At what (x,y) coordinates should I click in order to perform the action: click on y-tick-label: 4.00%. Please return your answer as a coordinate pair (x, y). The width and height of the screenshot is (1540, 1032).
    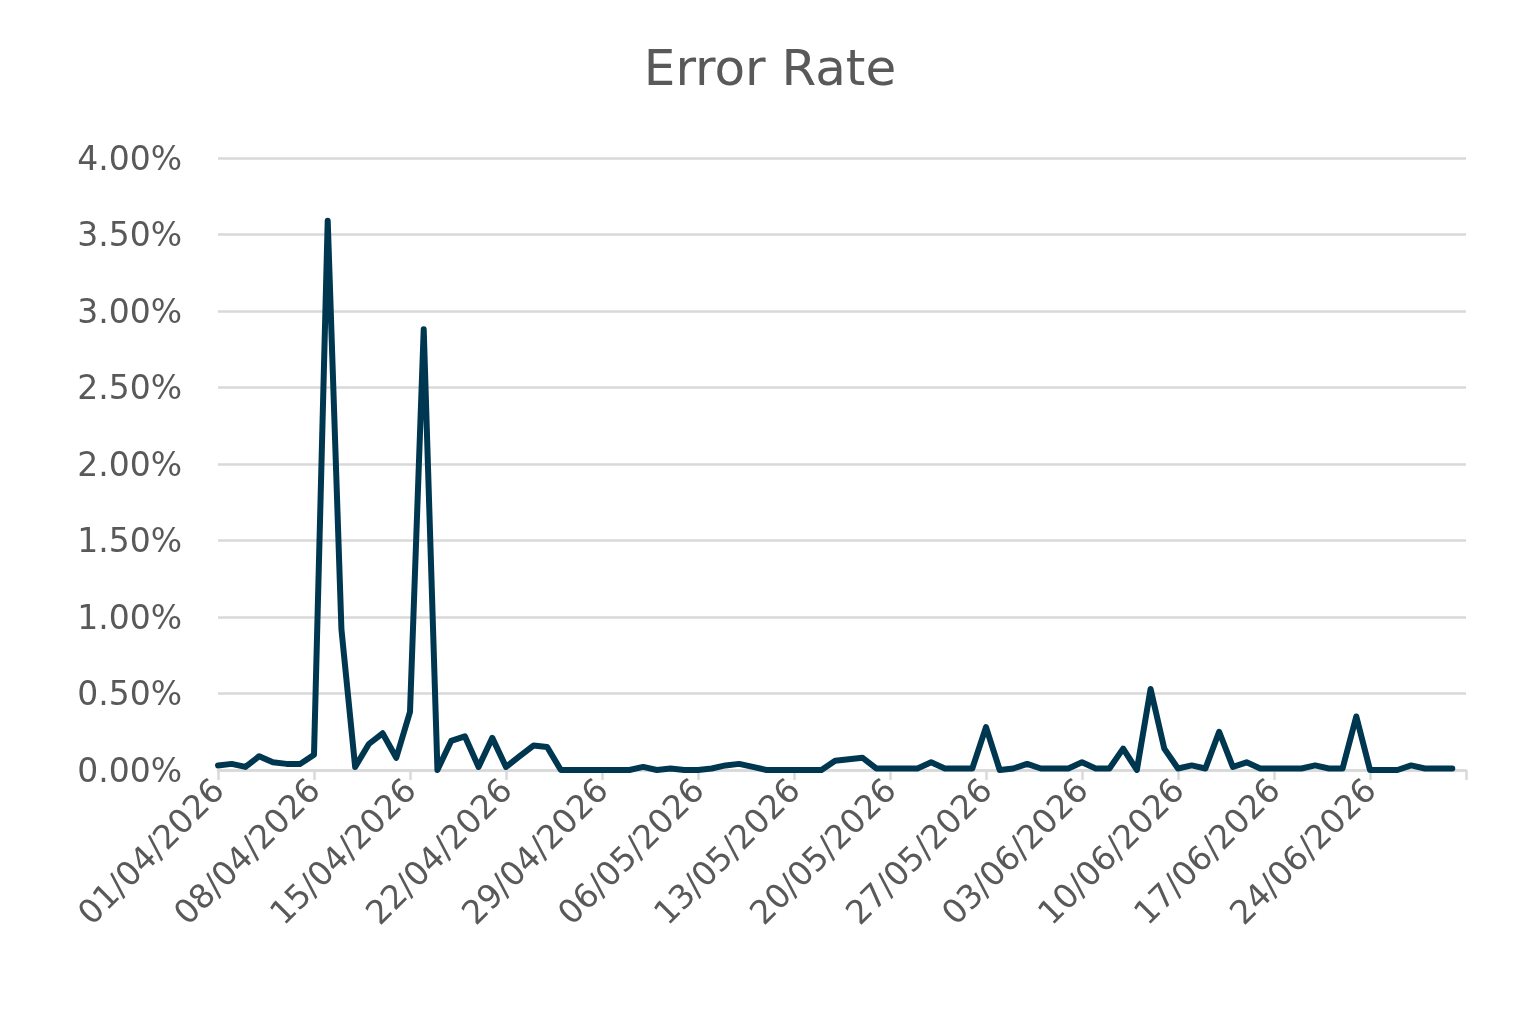
    Looking at the image, I should click on (129, 158).